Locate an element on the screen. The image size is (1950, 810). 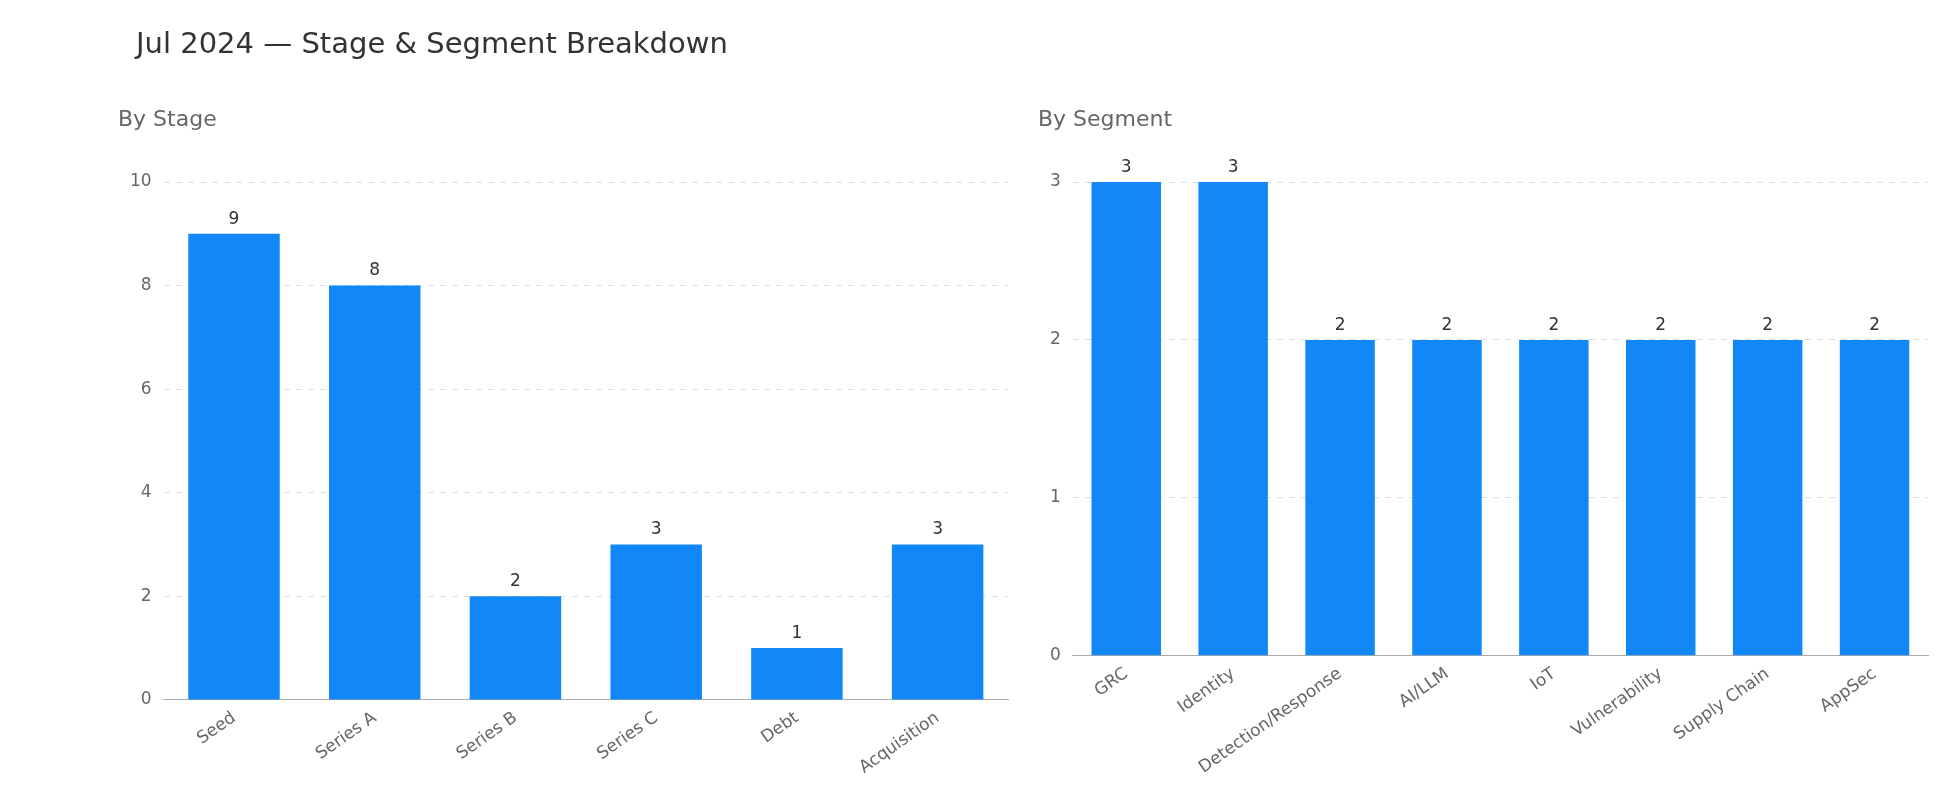
data-label: 9 is located at coordinates (234, 217).